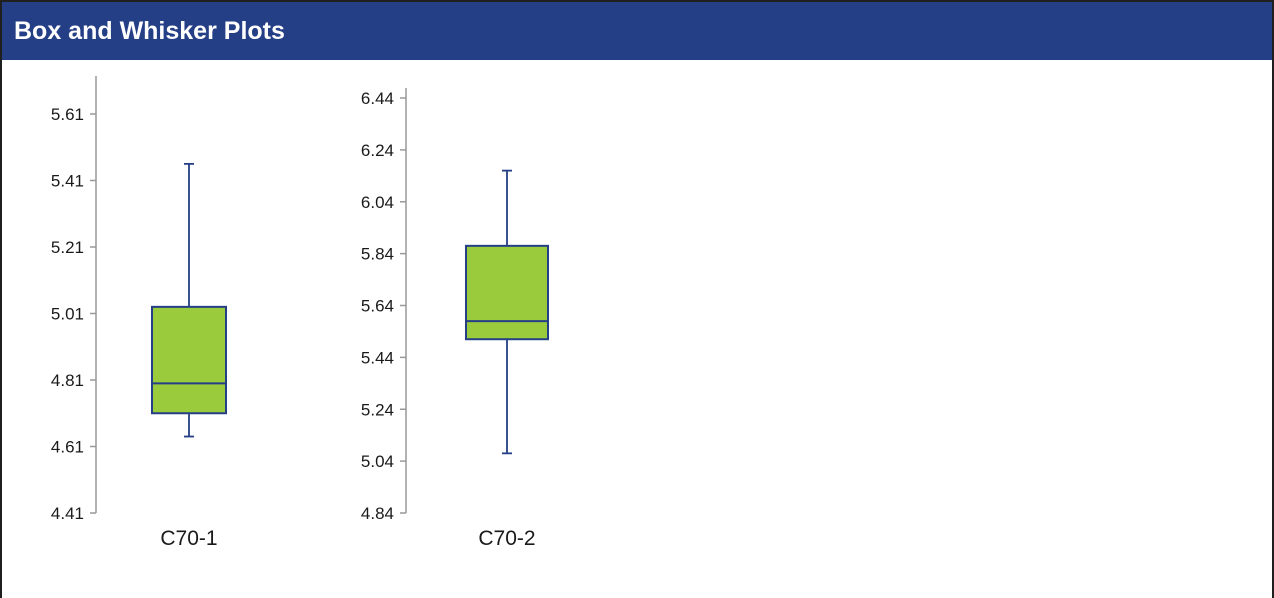 This screenshot has width=1274, height=598. Describe the element at coordinates (377, 357) in the screenshot. I see `y-tick-label: 5.44` at that location.